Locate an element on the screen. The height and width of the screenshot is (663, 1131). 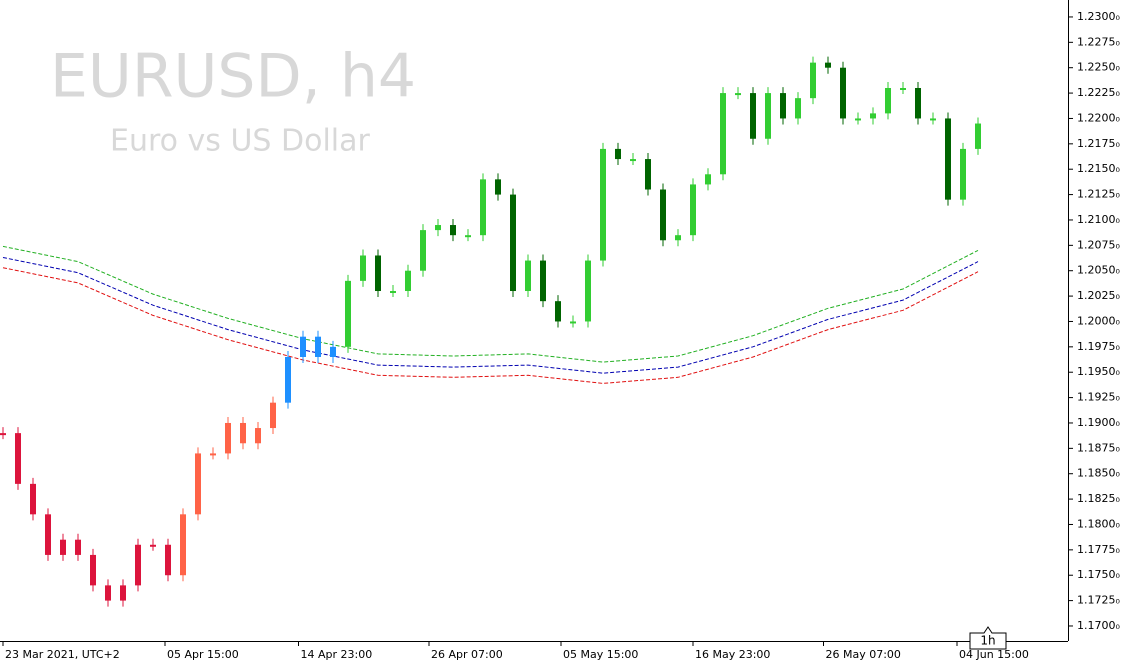
y-tick-label: 1.1725₀ is located at coordinates (1098, 600).